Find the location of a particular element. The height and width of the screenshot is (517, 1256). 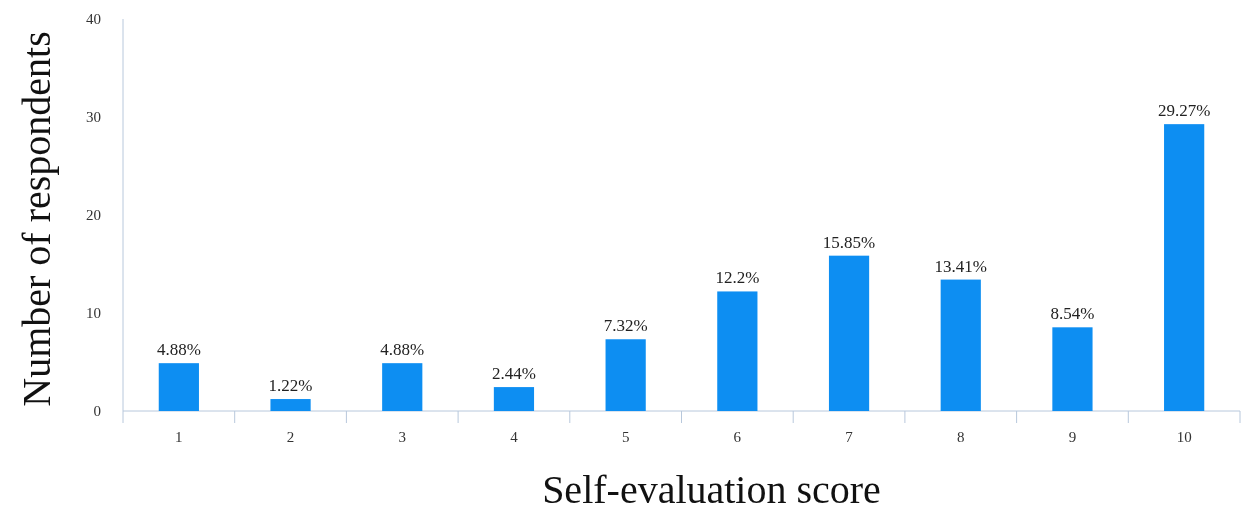

y-tick-label: 20 is located at coordinates (93, 215).